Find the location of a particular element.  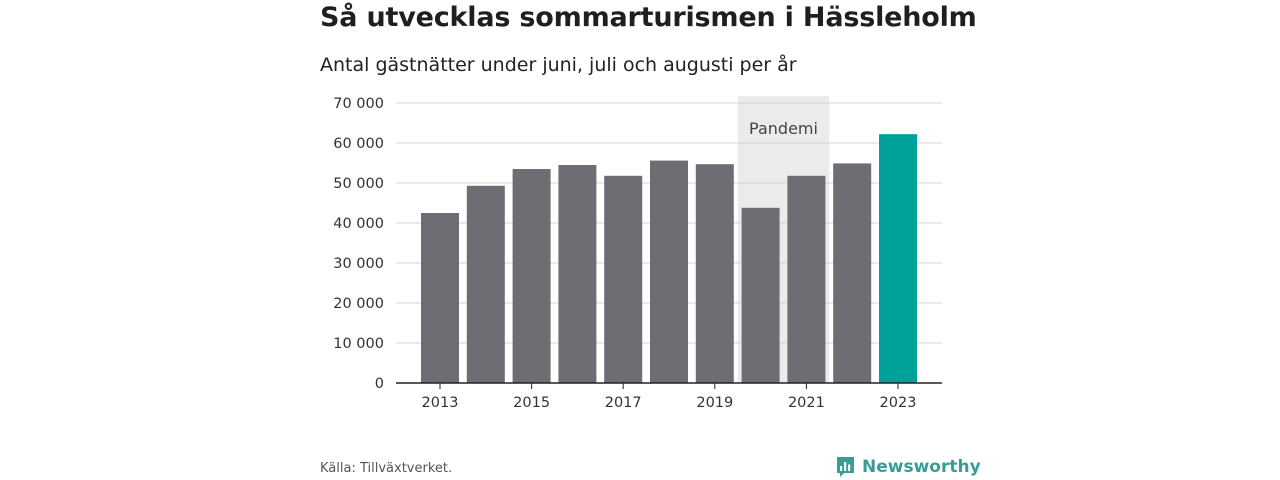

y-tick-label: 50 000 is located at coordinates (358, 184).